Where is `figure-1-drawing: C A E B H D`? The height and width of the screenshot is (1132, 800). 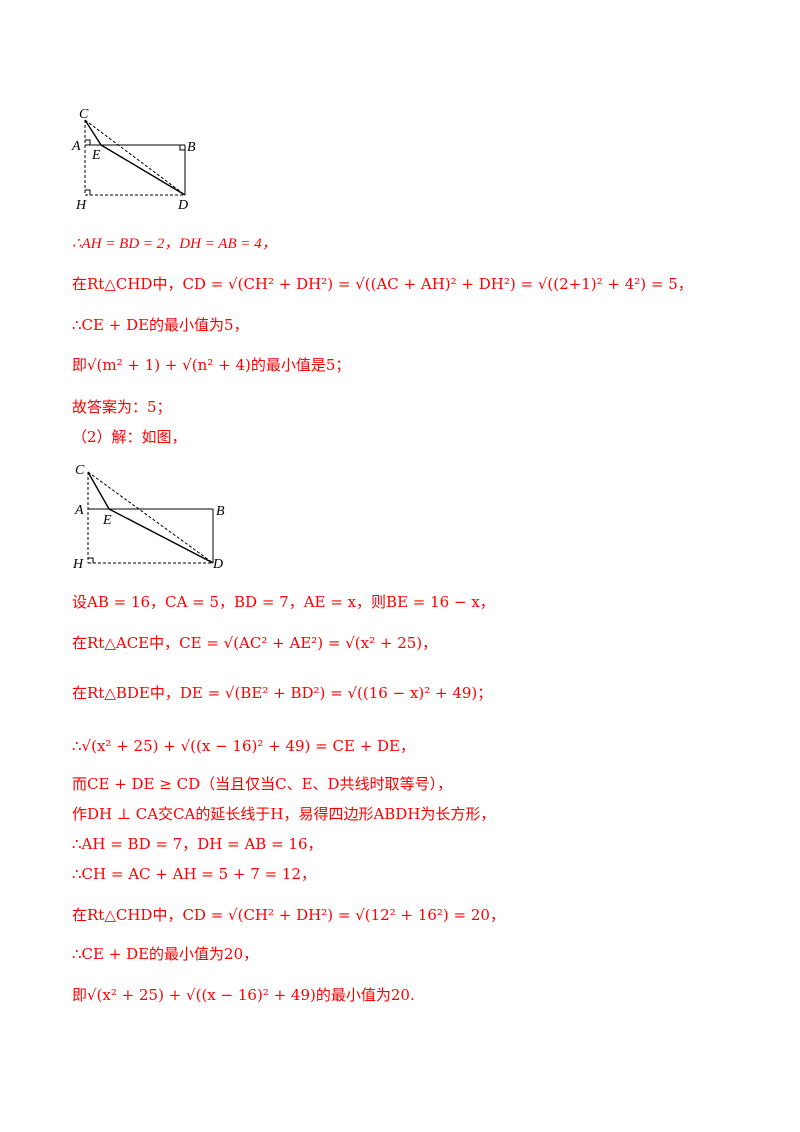
figure-1-drawing: C A E B H D is located at coordinates (133, 160).